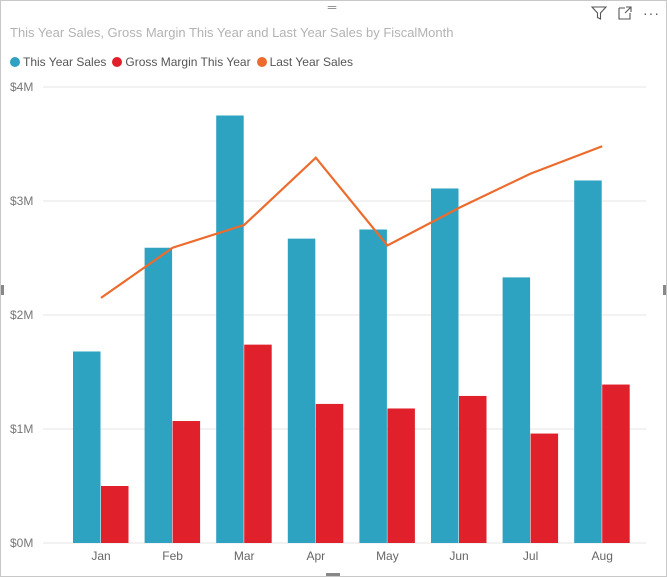  I want to click on legend-item: Gross Margin This Year, so click(181, 62).